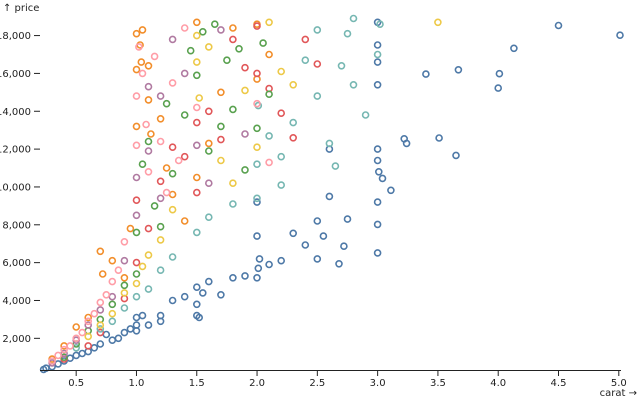 This screenshot has height=400, width=640. Describe the element at coordinates (438, 383) in the screenshot. I see `x-tick-label: 3.5` at that location.